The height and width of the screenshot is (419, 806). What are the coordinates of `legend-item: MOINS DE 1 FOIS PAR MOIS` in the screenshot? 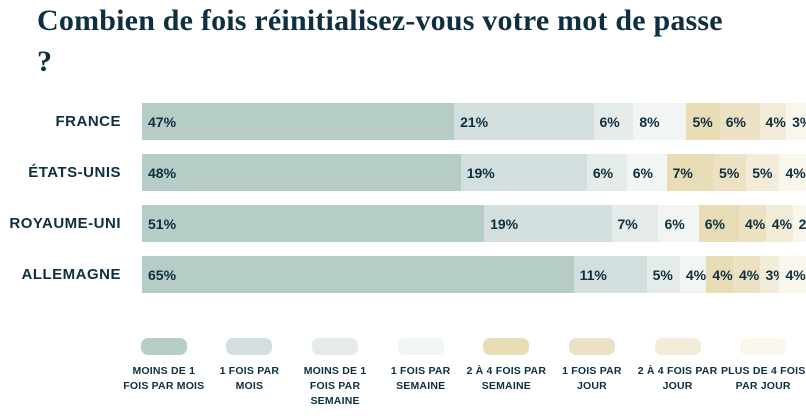 It's located at (164, 373).